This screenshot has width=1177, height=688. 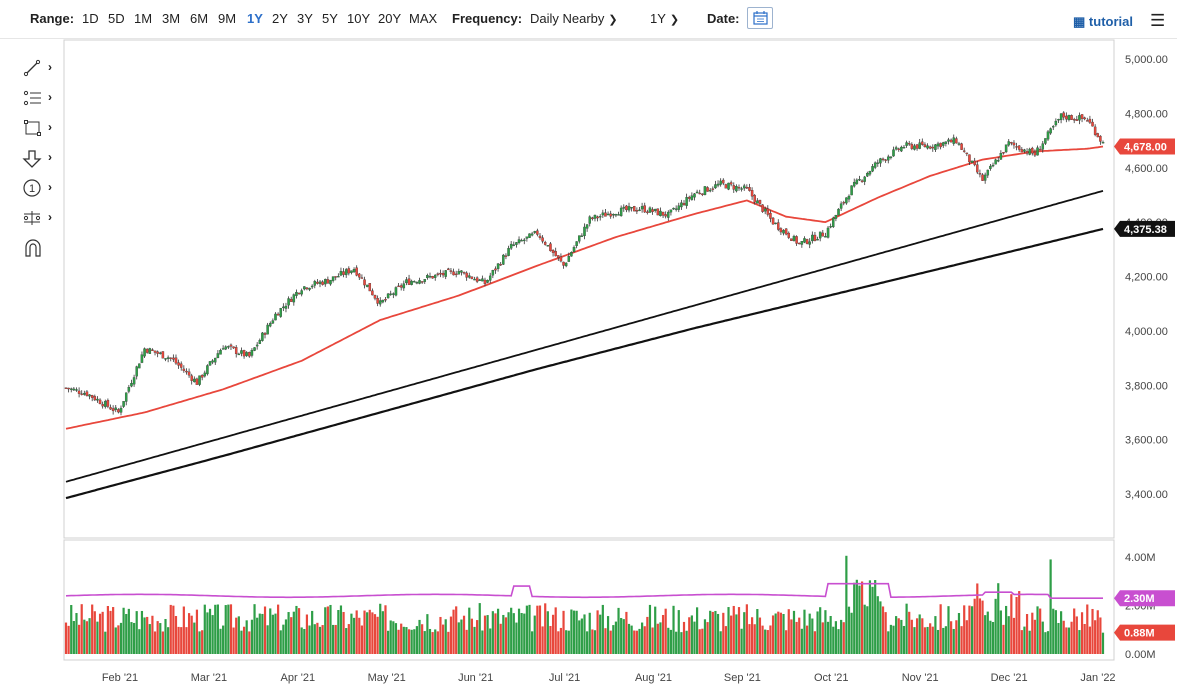 What do you see at coordinates (227, 18) in the screenshot?
I see `range-9m: 9M` at bounding box center [227, 18].